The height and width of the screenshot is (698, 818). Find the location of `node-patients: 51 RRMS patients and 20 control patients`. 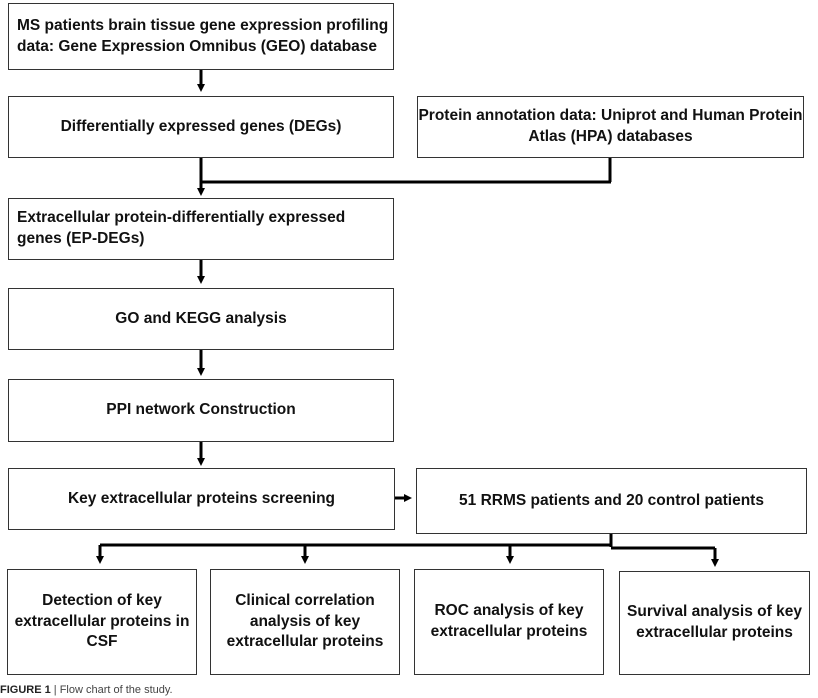

node-patients: 51 RRMS patients and 20 control patients is located at coordinates (611, 501).